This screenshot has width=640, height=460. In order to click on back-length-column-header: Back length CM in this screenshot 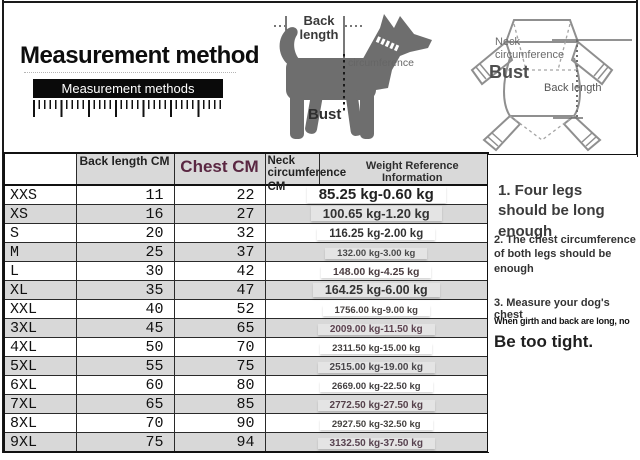, I will do `click(125, 169)`.